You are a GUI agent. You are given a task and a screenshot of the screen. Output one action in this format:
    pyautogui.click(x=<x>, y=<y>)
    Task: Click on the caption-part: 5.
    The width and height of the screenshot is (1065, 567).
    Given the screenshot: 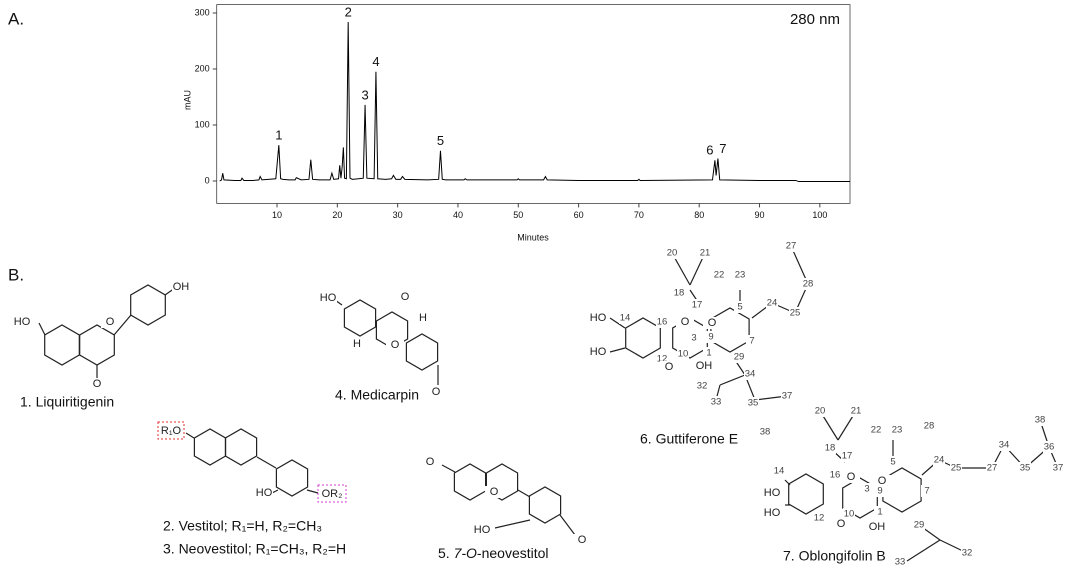 What is the action you would take?
    pyautogui.click(x=446, y=553)
    